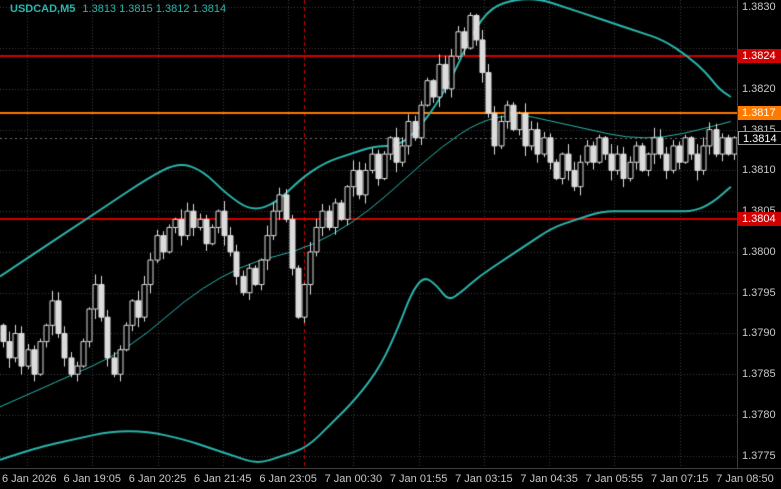 This screenshot has height=489, width=781. What do you see at coordinates (29, 479) in the screenshot?
I see `time-axis-label: 6 Jan 2026` at bounding box center [29, 479].